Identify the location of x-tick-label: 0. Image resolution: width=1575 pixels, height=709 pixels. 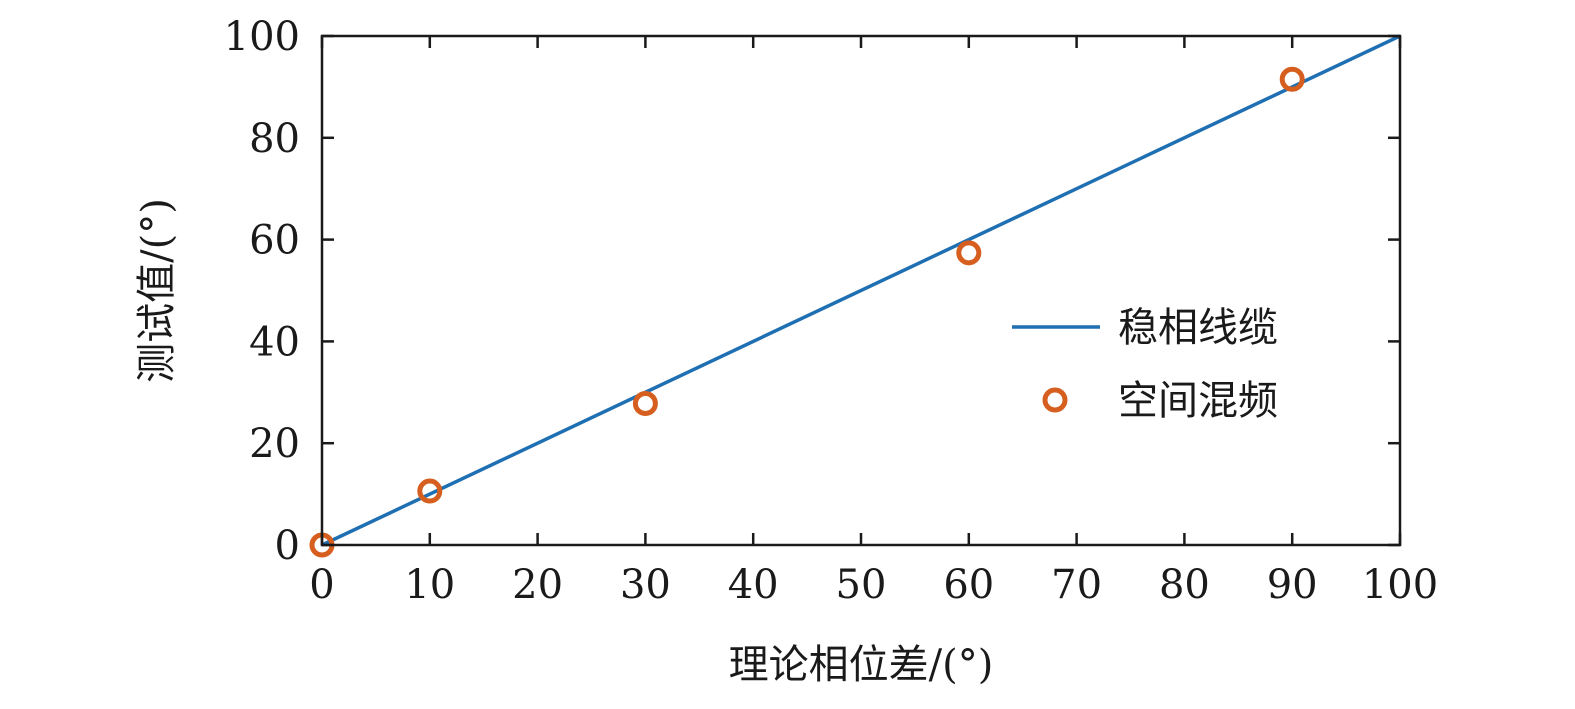
(321, 585).